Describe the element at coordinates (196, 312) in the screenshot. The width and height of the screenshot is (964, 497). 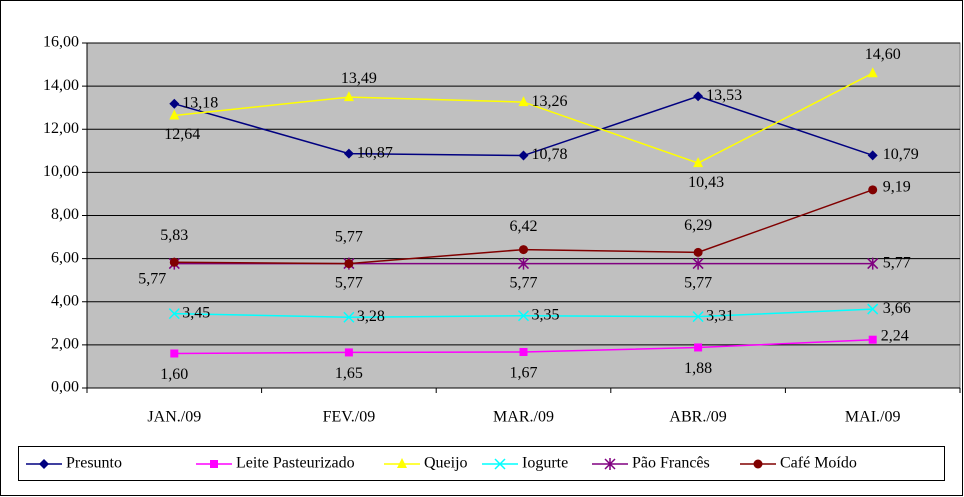
I see `data-label: 3,45` at that location.